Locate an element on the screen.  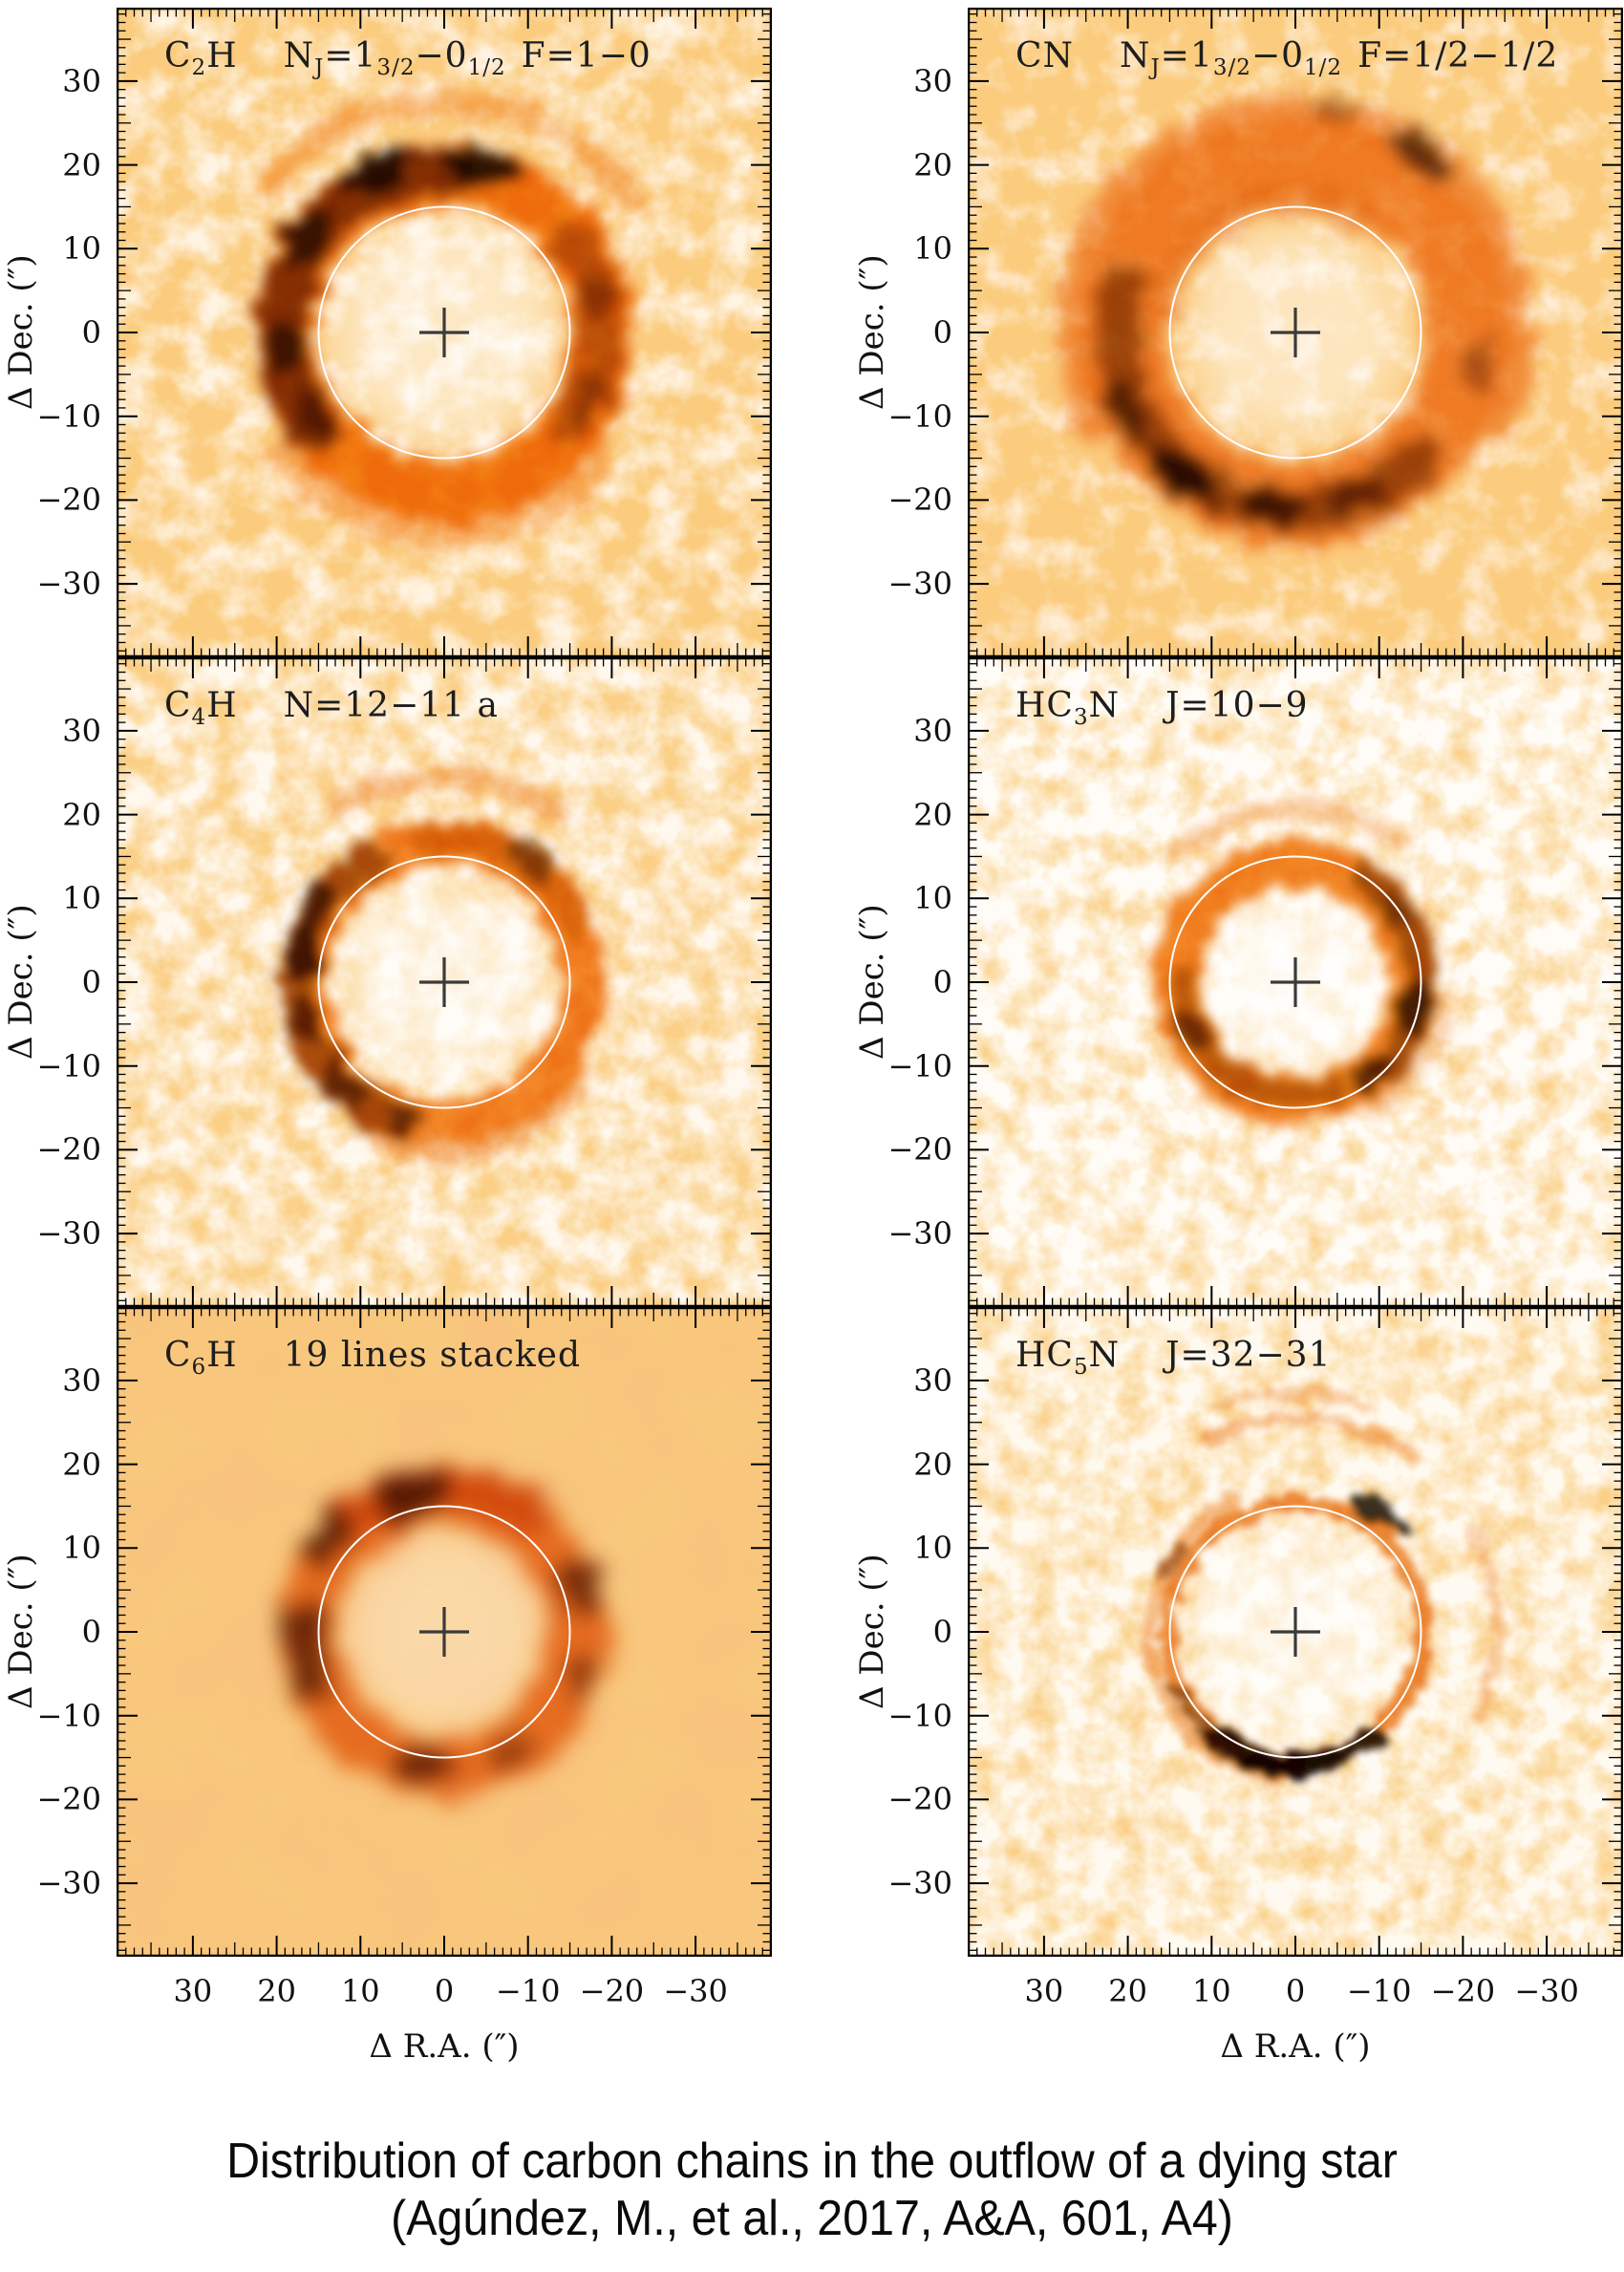
heatmap-c2h is located at coordinates (445, 332).